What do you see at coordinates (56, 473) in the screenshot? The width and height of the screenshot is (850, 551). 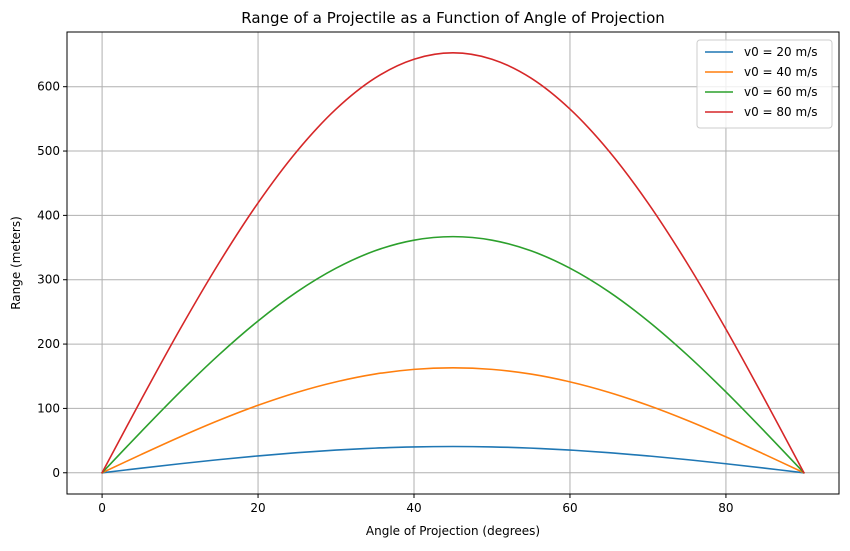 I see `y-tick-label: 0` at bounding box center [56, 473].